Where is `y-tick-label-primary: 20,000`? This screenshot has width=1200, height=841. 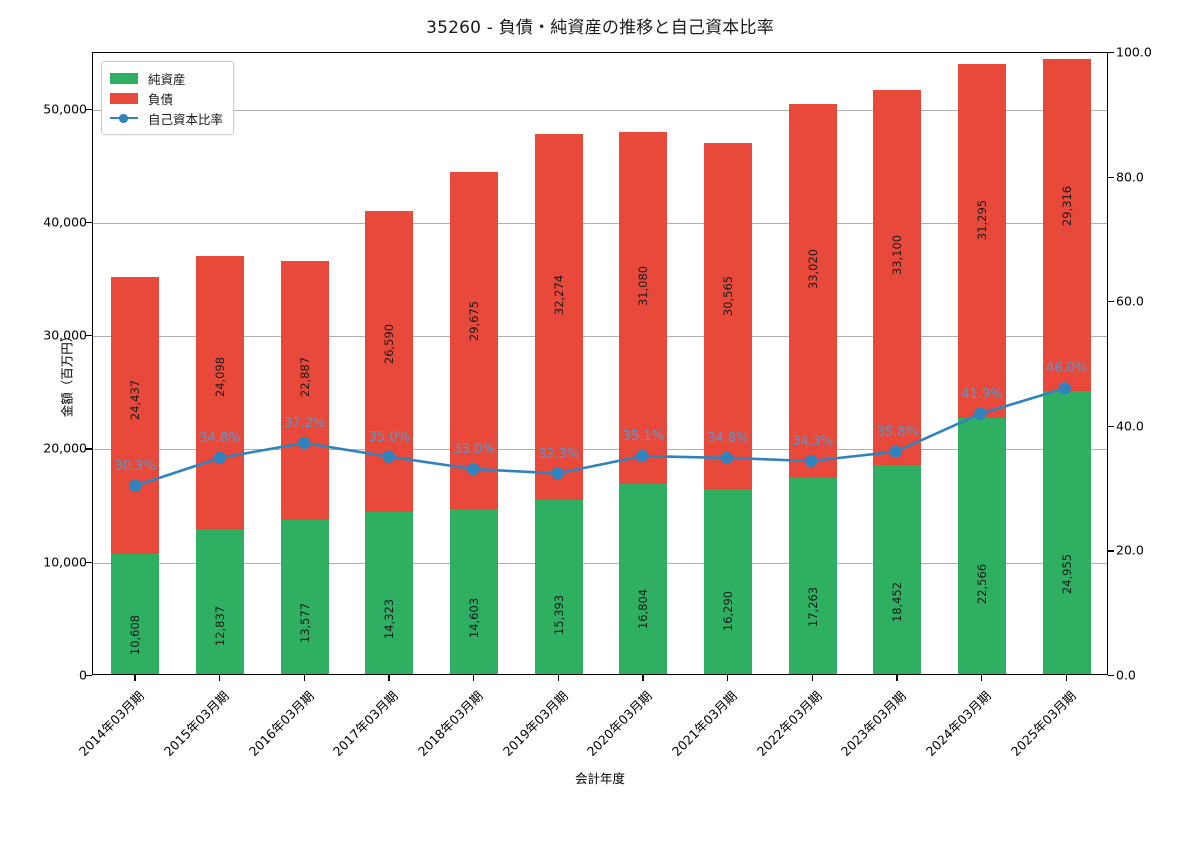 y-tick-label-primary: 20,000 is located at coordinates (65, 448).